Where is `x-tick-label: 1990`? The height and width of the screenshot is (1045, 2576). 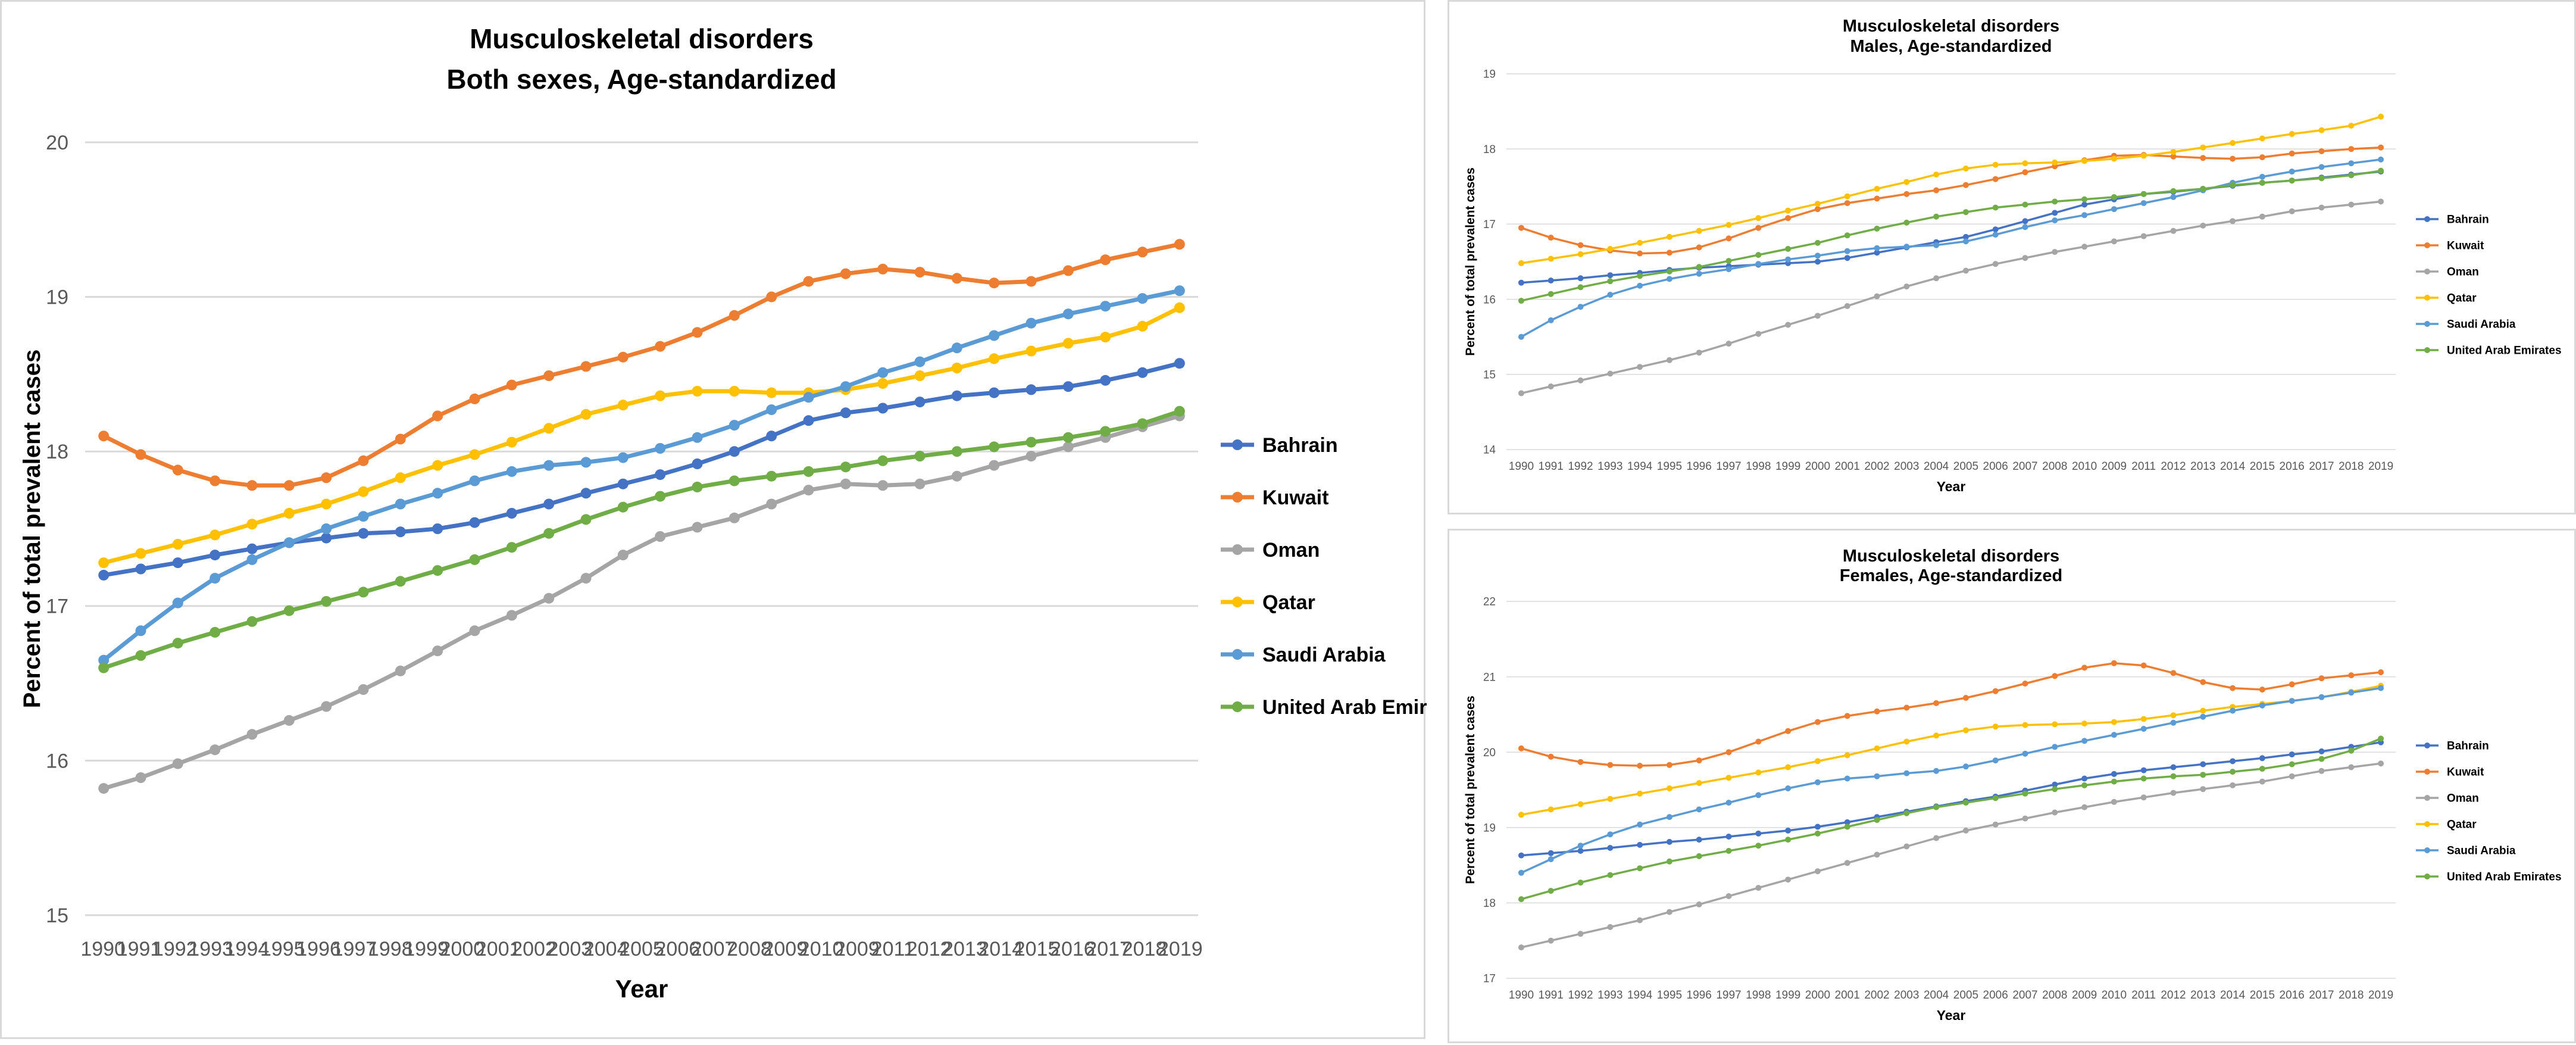
x-tick-label: 1990 is located at coordinates (1521, 996).